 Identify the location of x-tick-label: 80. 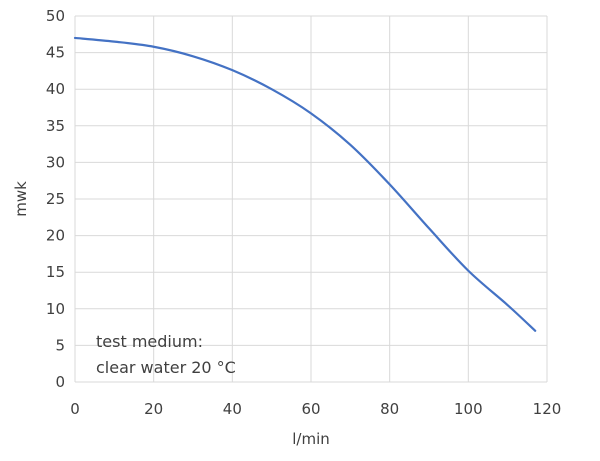
(389, 409).